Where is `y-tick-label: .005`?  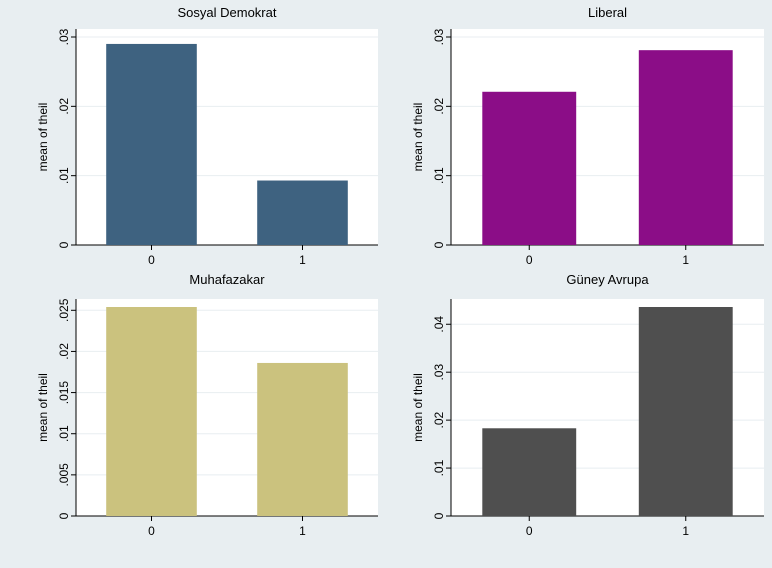
y-tick-label: .005 is located at coordinates (64, 475).